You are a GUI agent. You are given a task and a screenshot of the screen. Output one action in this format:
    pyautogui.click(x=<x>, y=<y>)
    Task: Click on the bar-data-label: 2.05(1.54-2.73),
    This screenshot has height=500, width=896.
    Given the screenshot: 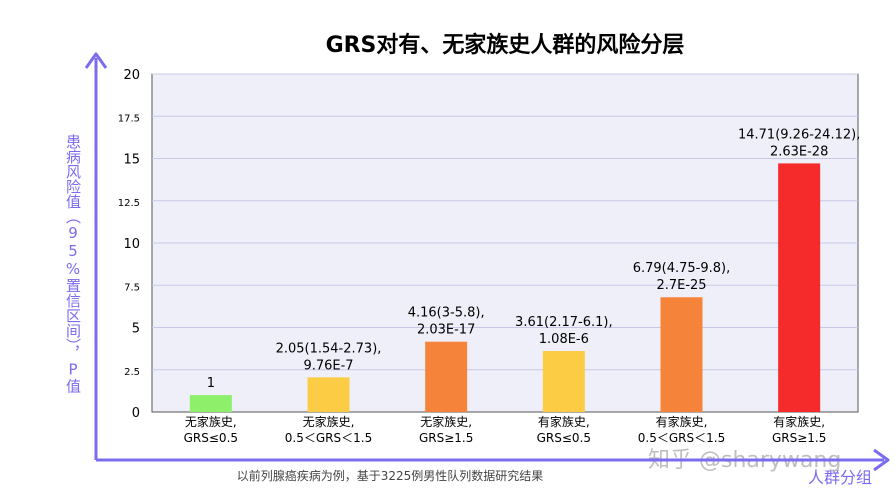 What is the action you would take?
    pyautogui.click(x=329, y=348)
    